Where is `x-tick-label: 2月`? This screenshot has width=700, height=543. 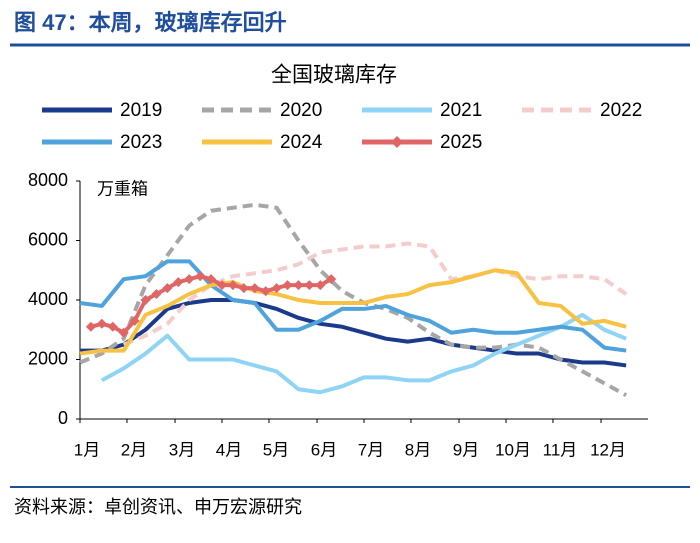 x-tick-label: 2月 is located at coordinates (134, 449).